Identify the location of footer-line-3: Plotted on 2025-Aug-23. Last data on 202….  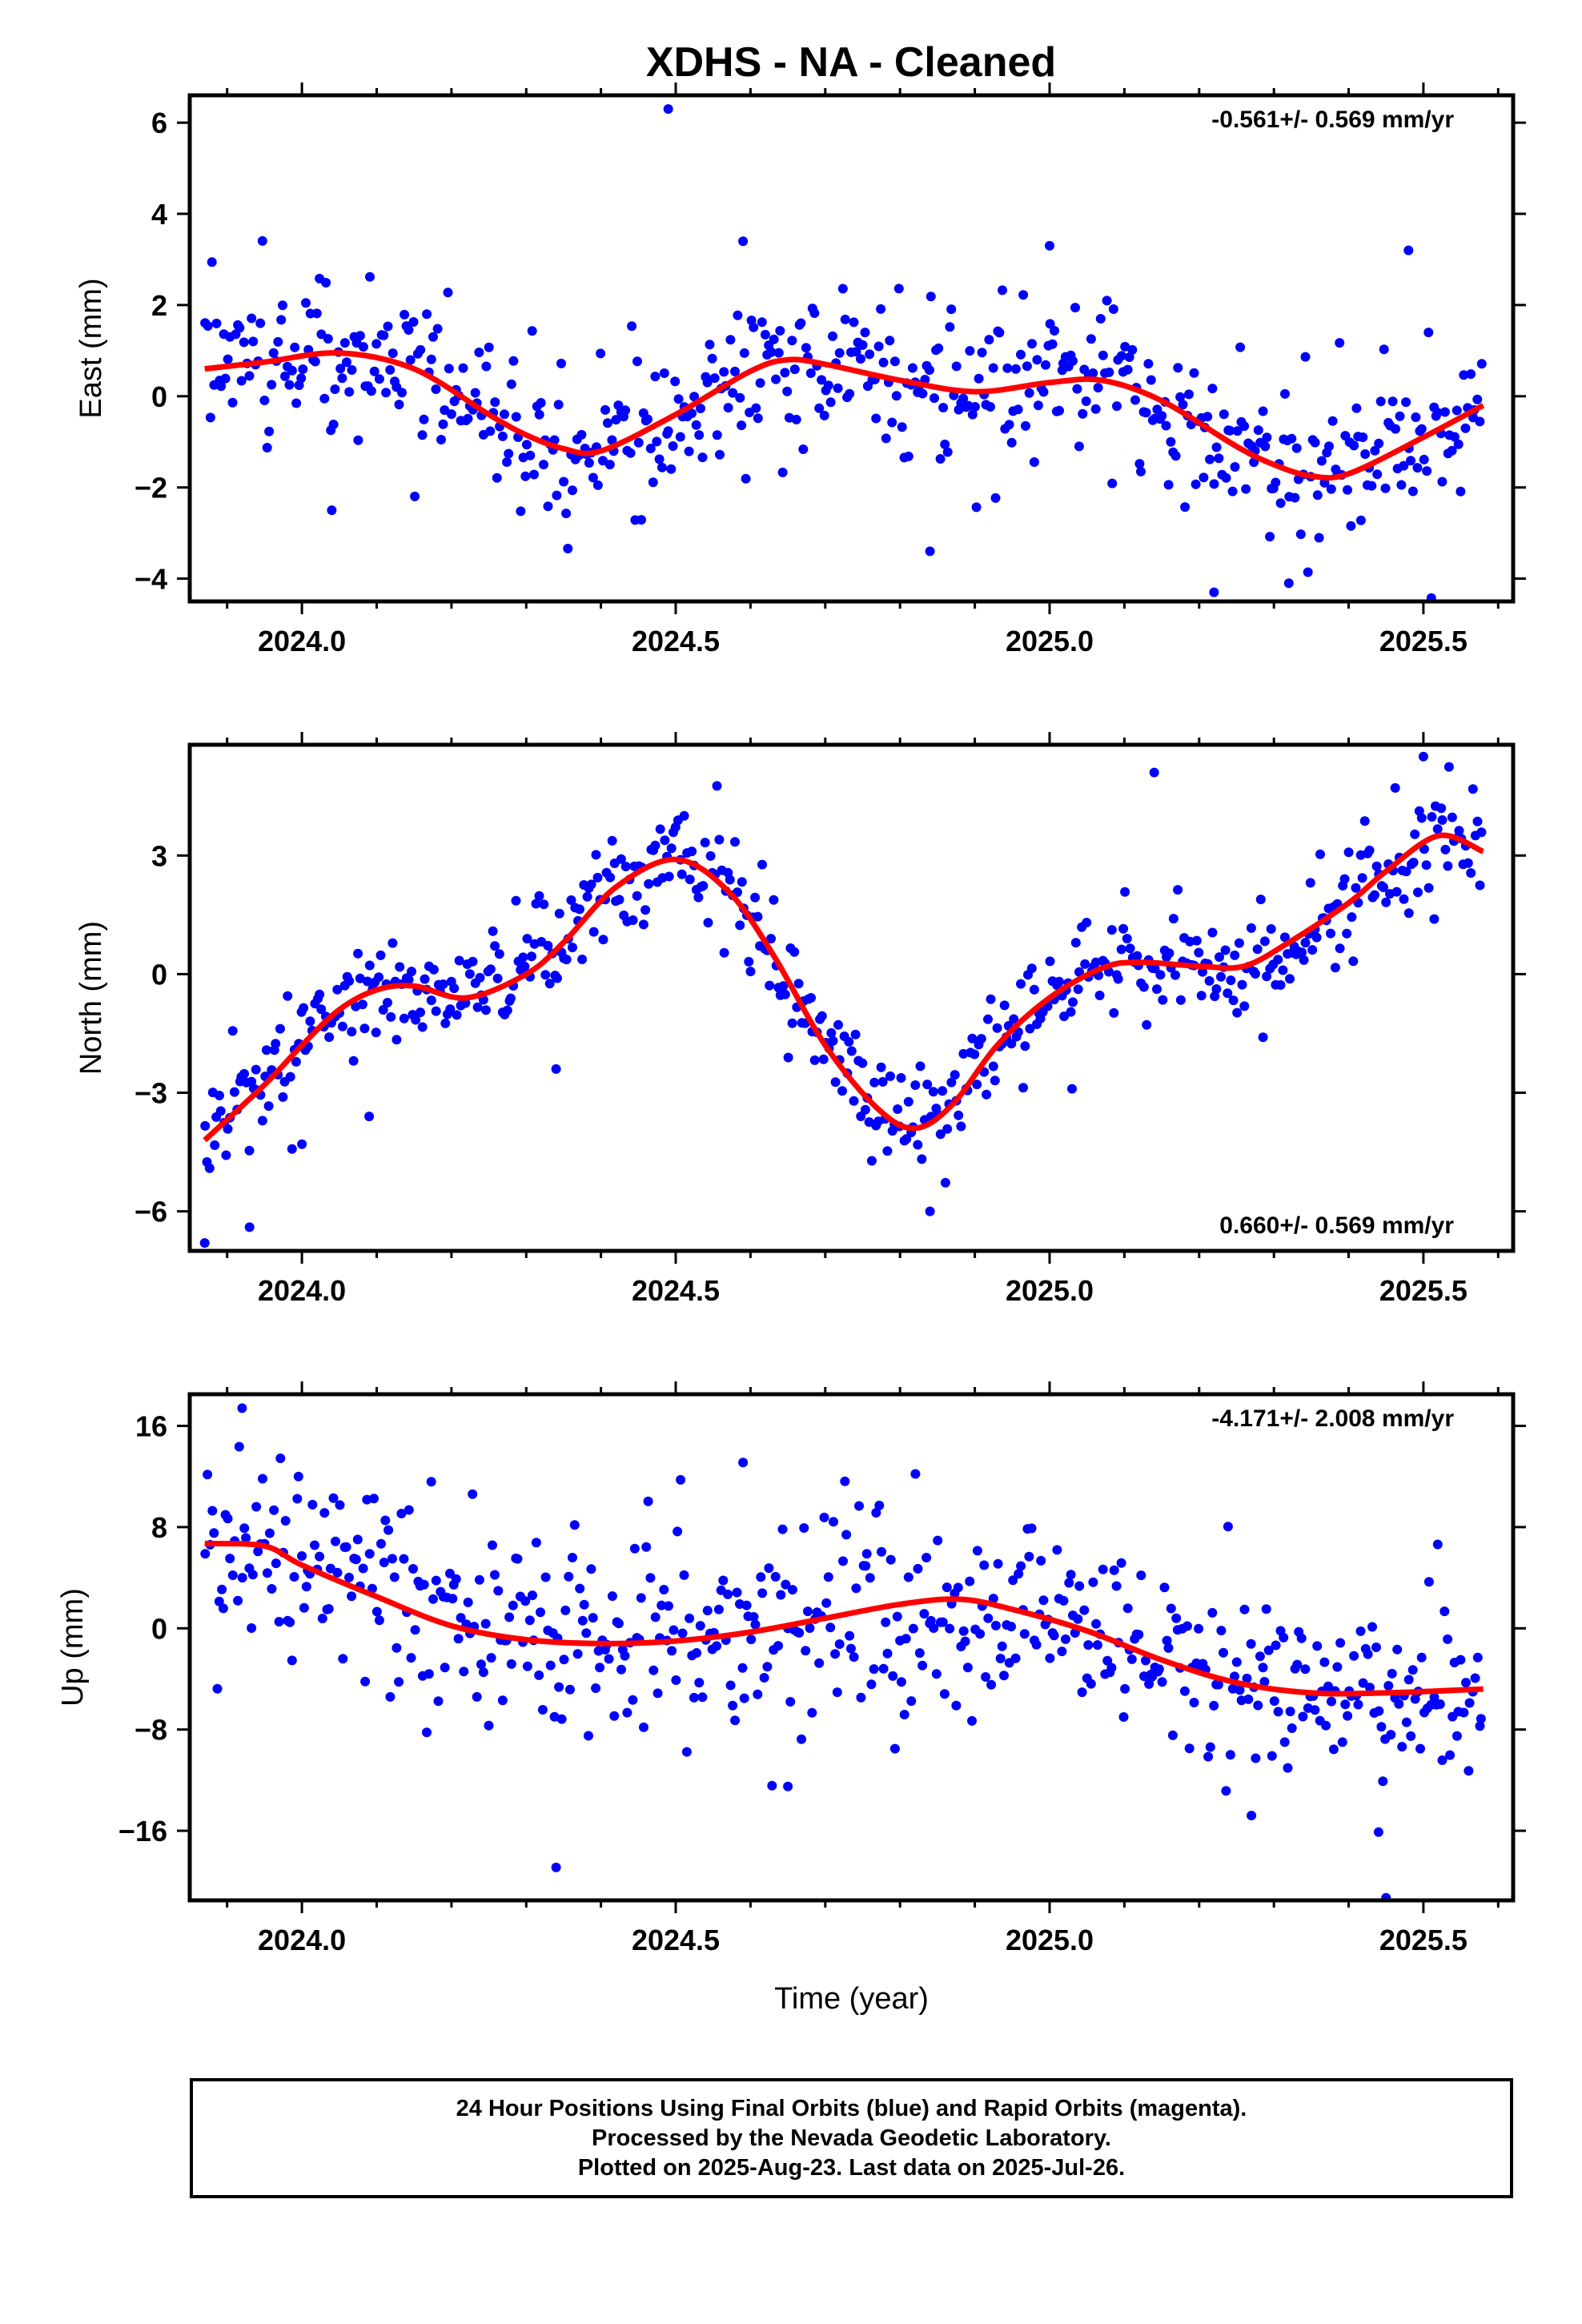
(851, 2167).